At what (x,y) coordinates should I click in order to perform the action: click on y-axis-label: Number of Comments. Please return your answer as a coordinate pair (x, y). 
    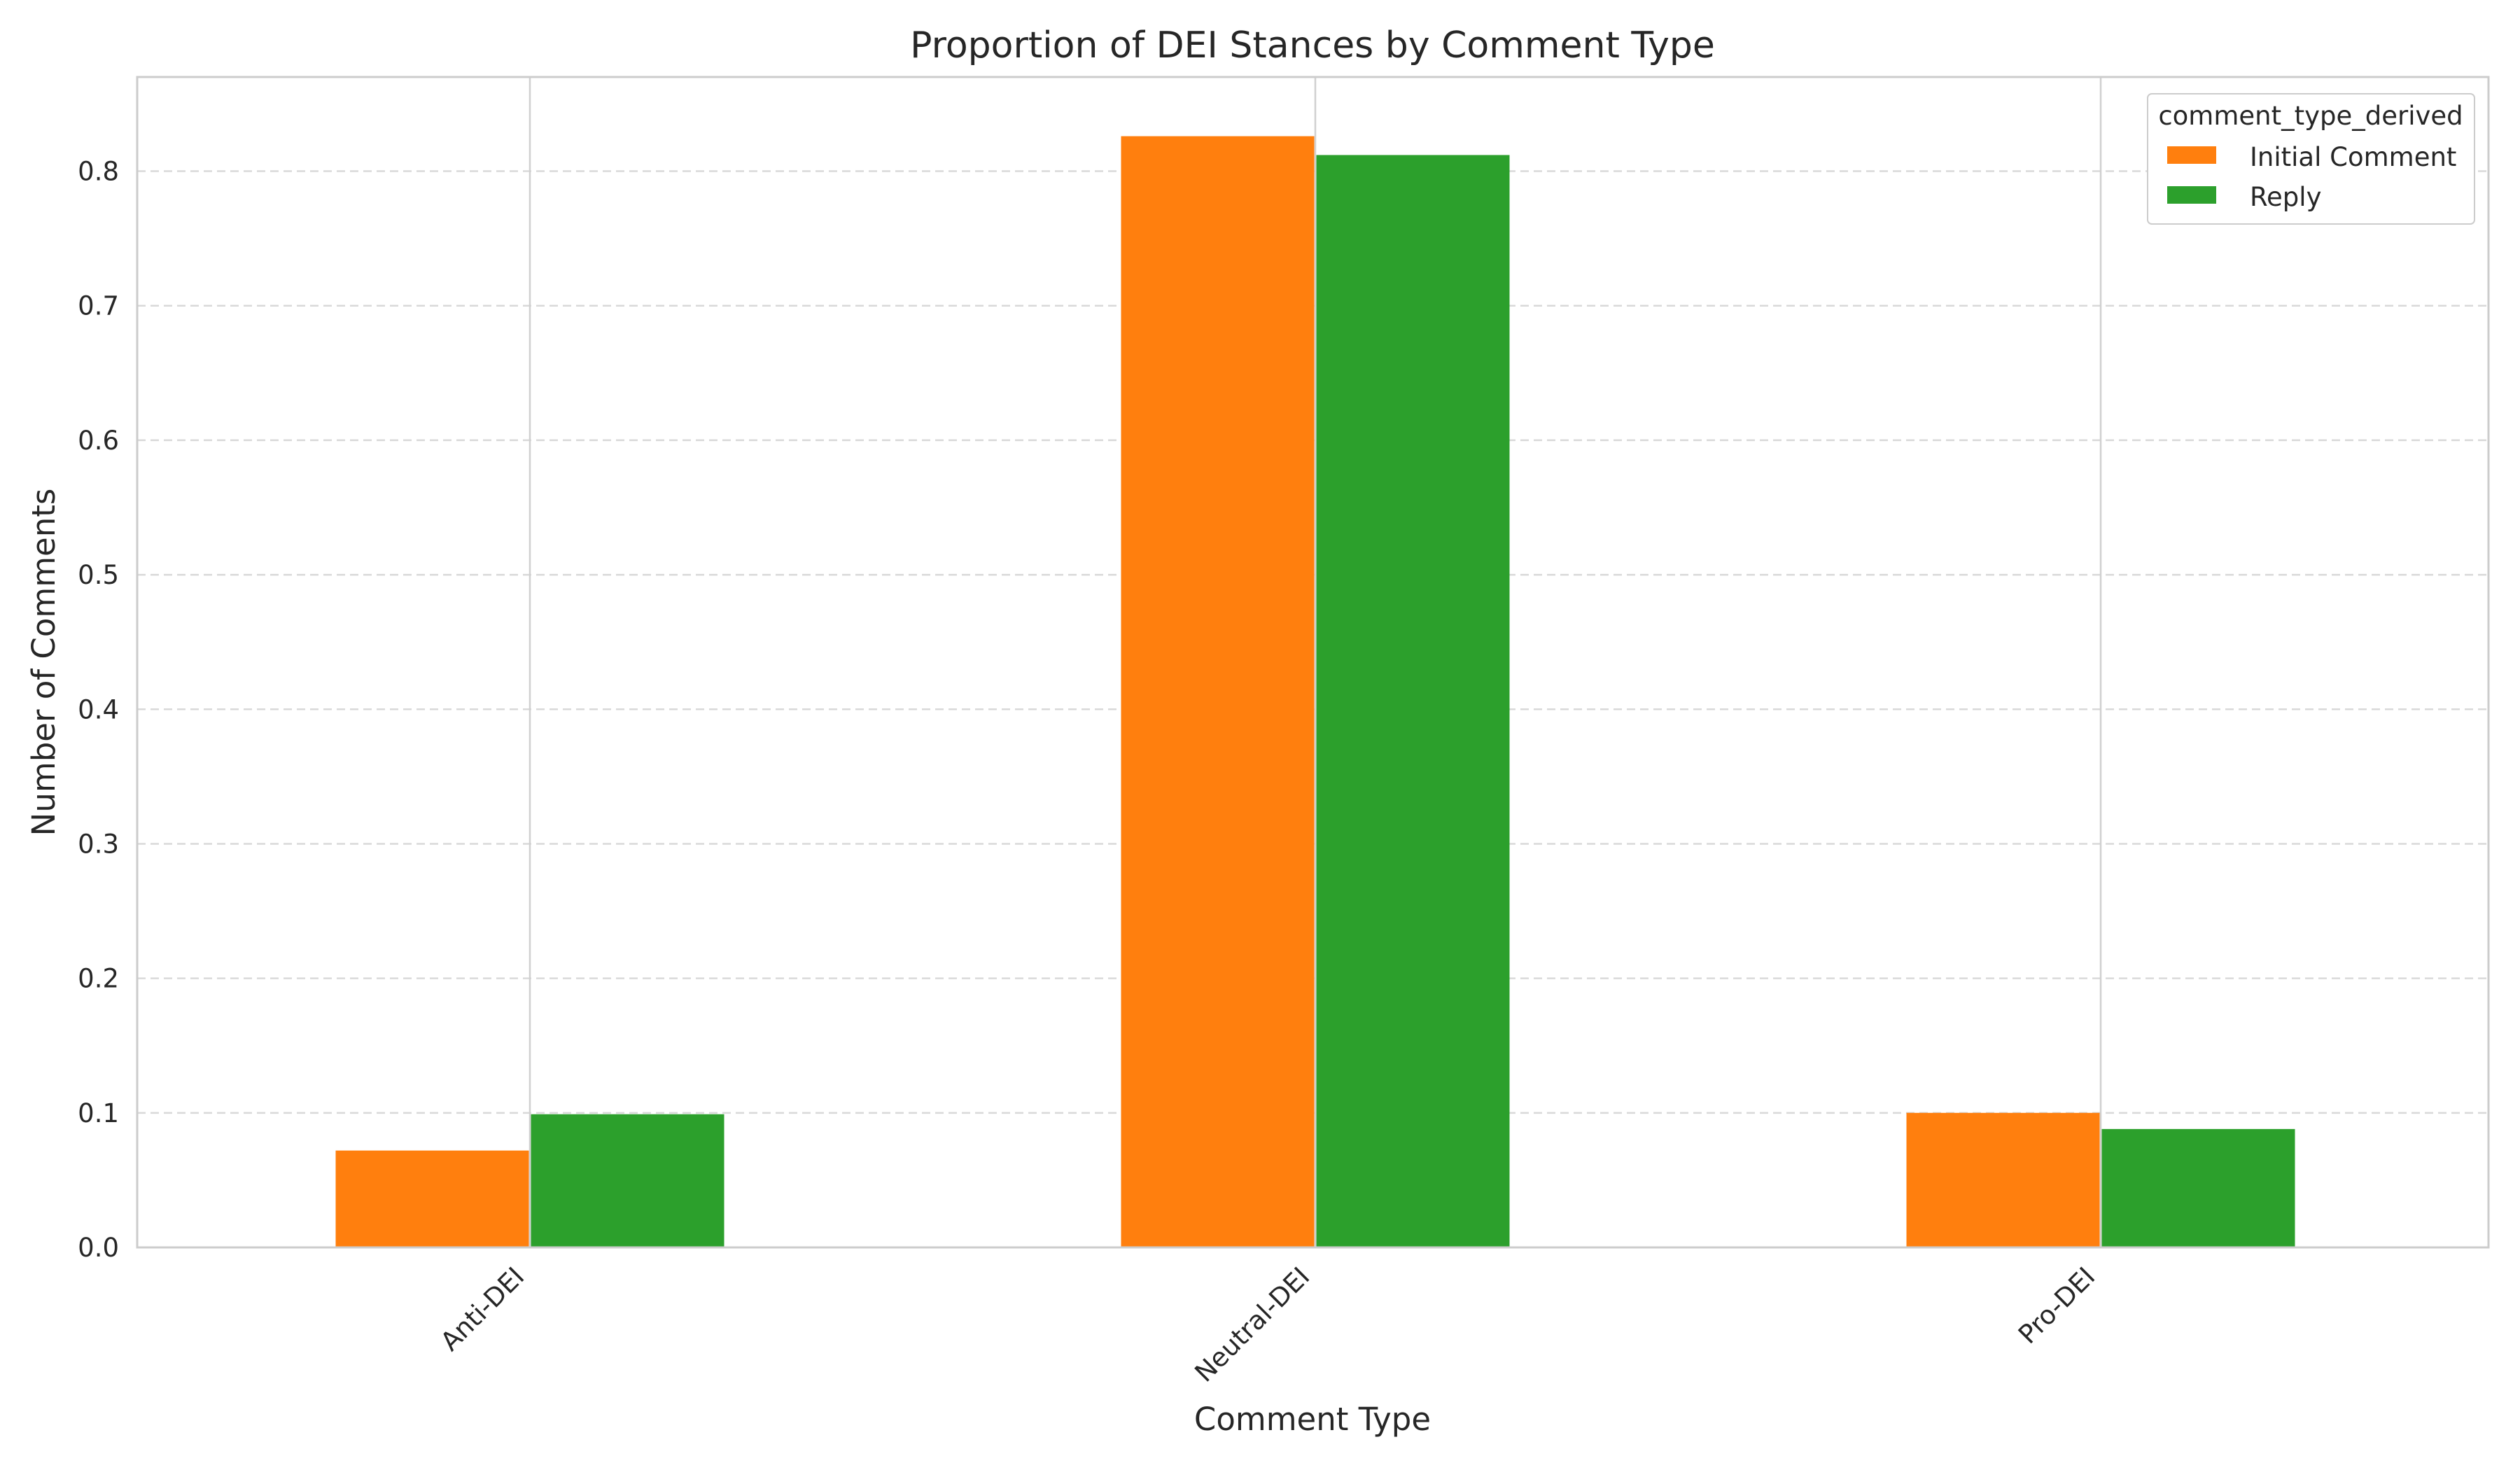
    Looking at the image, I should click on (43, 662).